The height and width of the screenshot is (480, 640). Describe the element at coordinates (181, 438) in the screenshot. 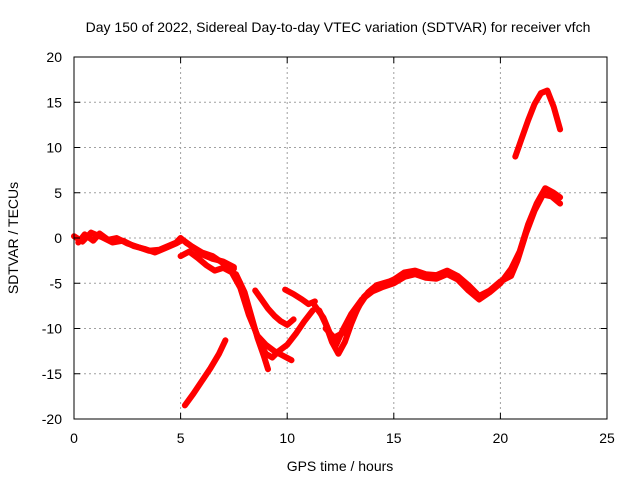

I see `x-tick-label: 5` at that location.